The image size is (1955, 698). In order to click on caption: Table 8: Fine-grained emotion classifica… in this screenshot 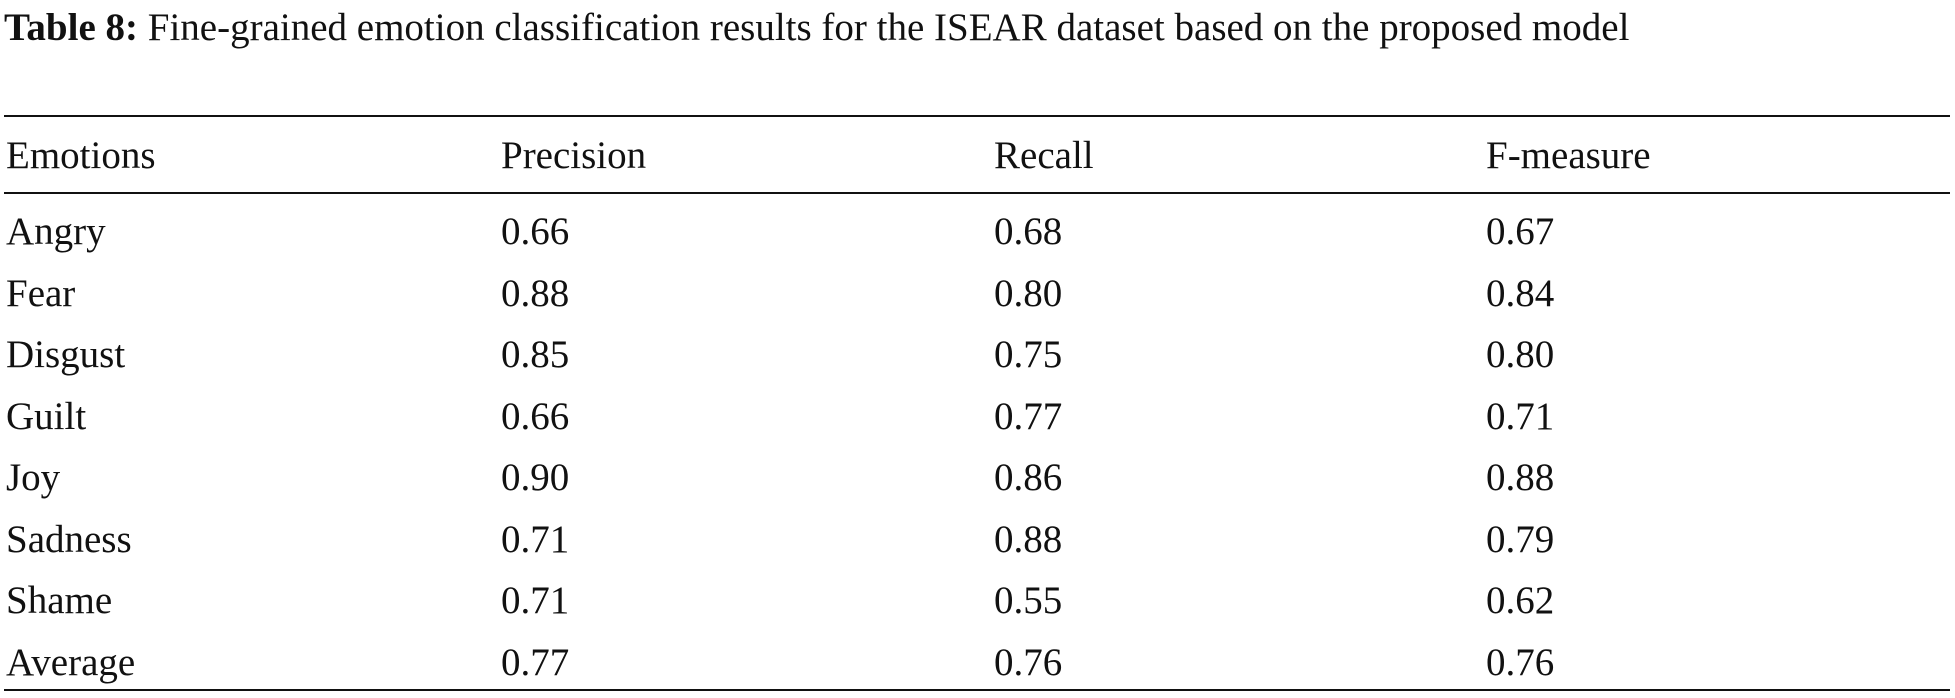, I will do `click(977, 28)`.